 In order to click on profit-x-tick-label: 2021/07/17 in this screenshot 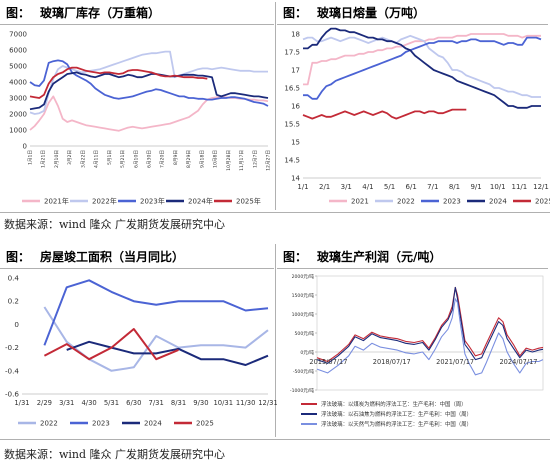, I will do `click(455, 362)`.